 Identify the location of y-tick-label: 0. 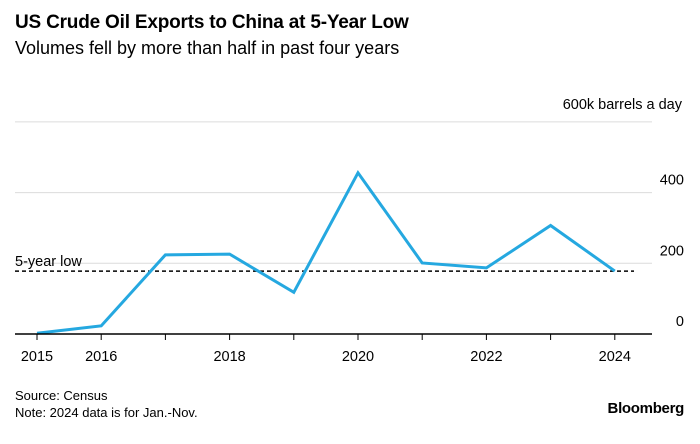
(680, 322).